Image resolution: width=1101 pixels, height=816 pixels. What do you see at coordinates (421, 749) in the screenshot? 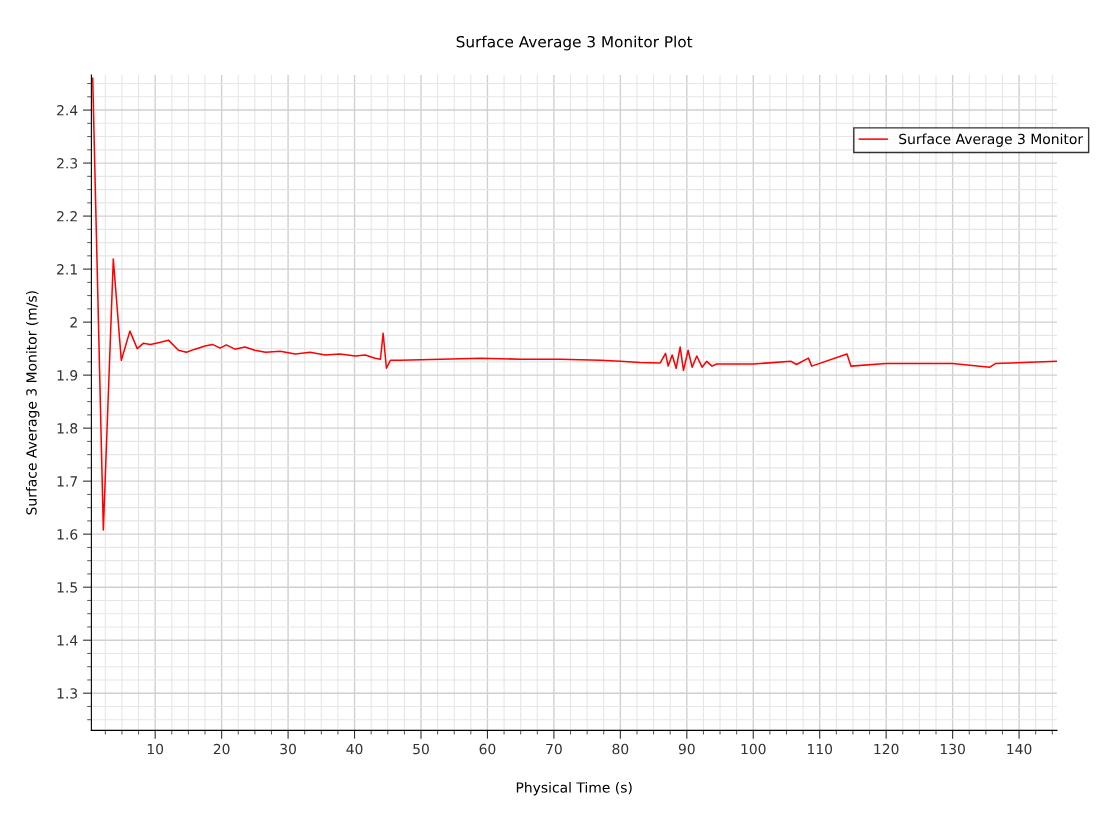
I see `x-tick-label: 50` at bounding box center [421, 749].